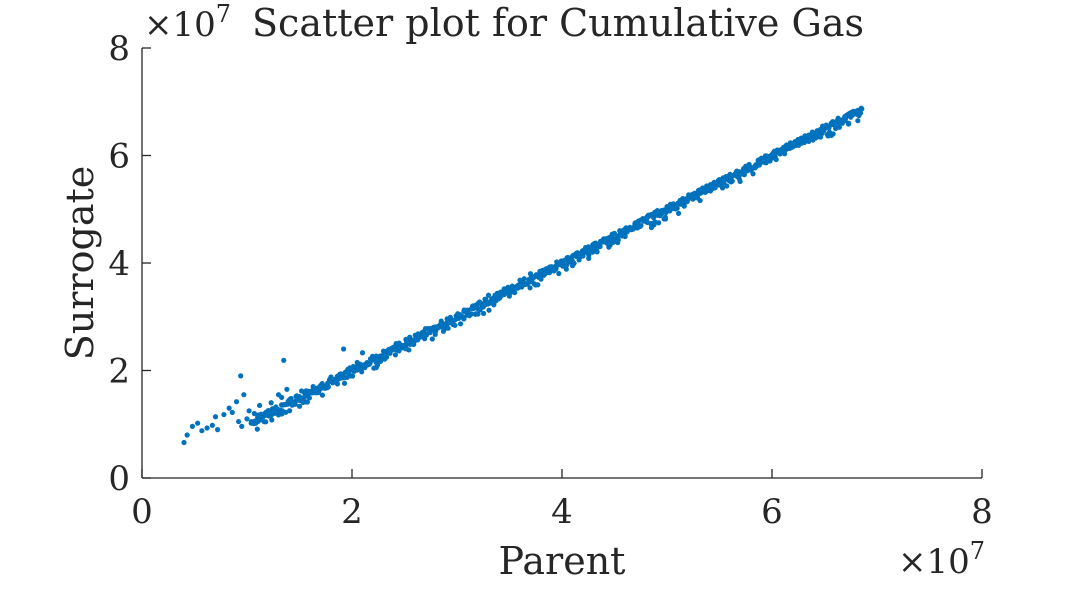 This screenshot has height=591, width=1086. I want to click on y-multiplier-base: ×10, so click(180, 25).